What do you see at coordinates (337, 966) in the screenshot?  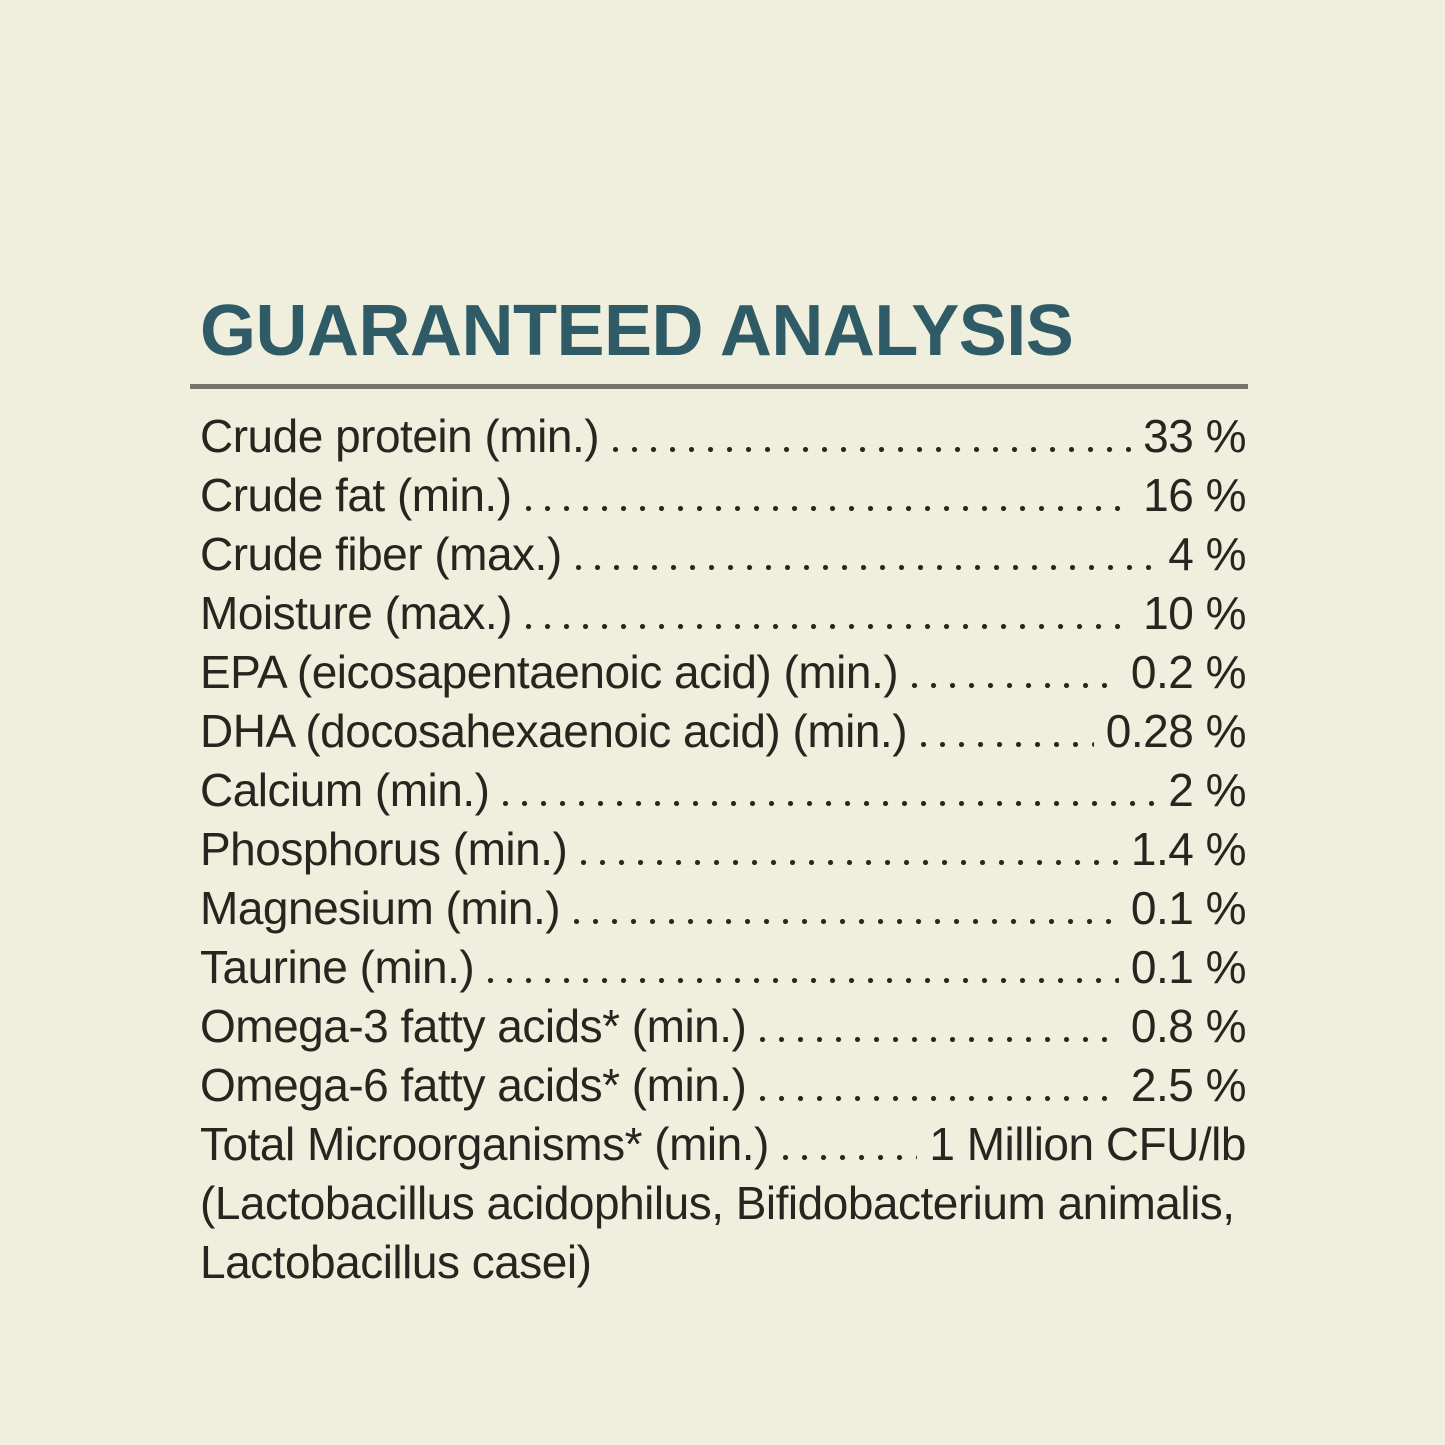 I see `nutrient-label: Taurine (min.)` at bounding box center [337, 966].